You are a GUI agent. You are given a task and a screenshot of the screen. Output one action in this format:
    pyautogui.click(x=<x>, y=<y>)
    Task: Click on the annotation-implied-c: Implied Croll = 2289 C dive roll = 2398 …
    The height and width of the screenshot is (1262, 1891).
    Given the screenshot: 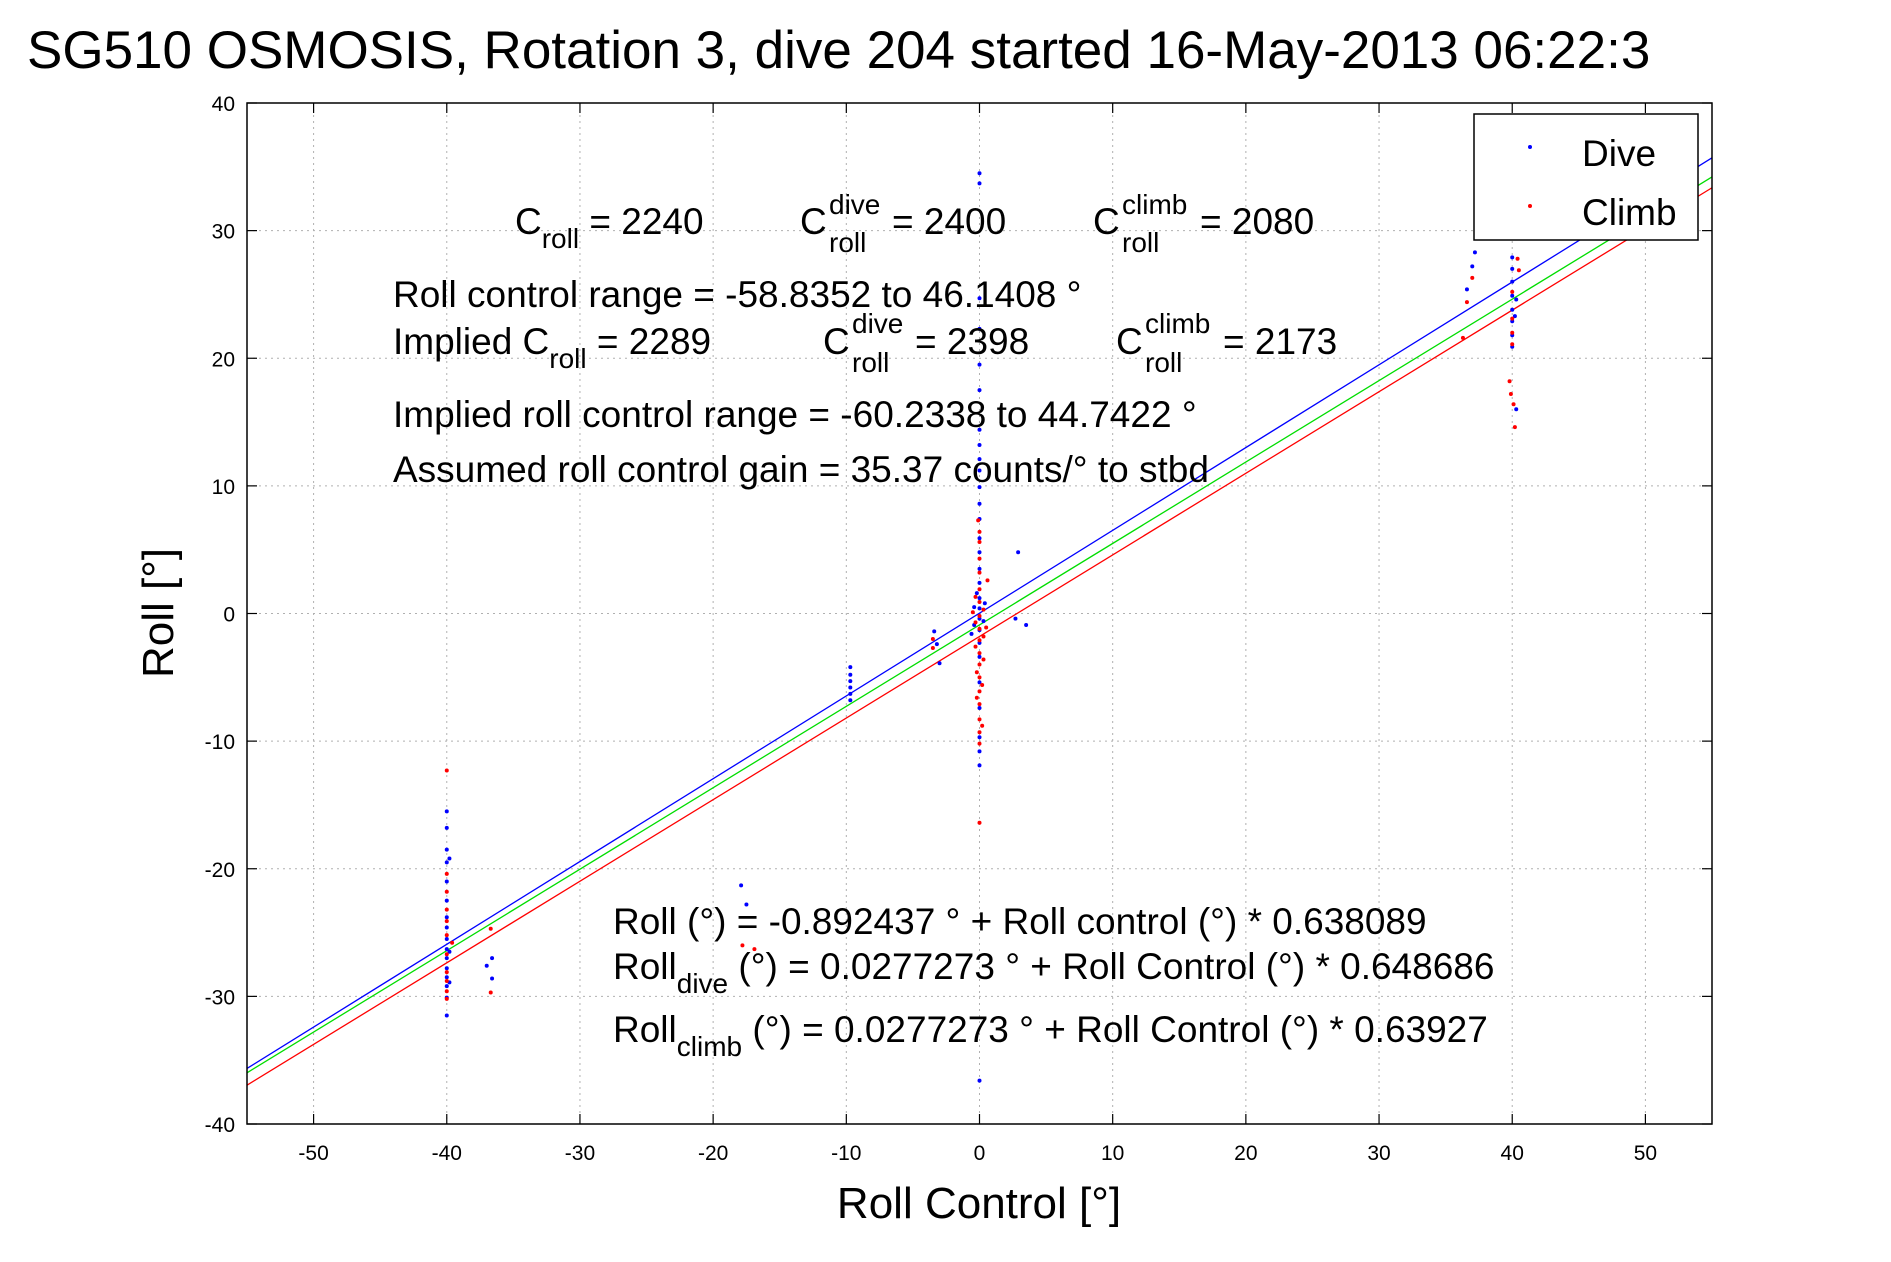 What is the action you would take?
    pyautogui.click(x=865, y=343)
    